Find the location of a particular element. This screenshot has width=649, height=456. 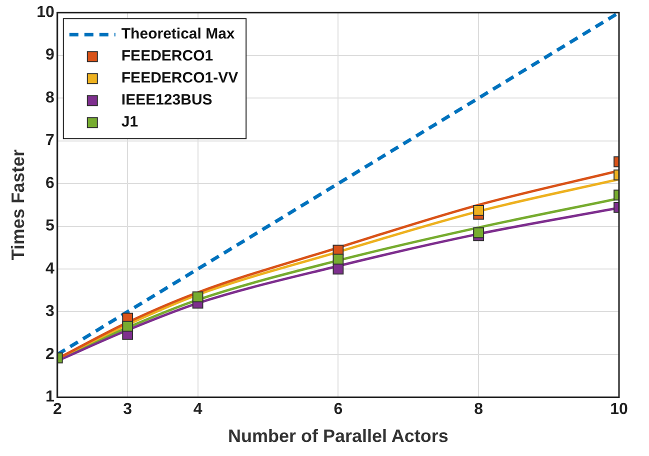

legend-label: Theoretical Max is located at coordinates (178, 34).